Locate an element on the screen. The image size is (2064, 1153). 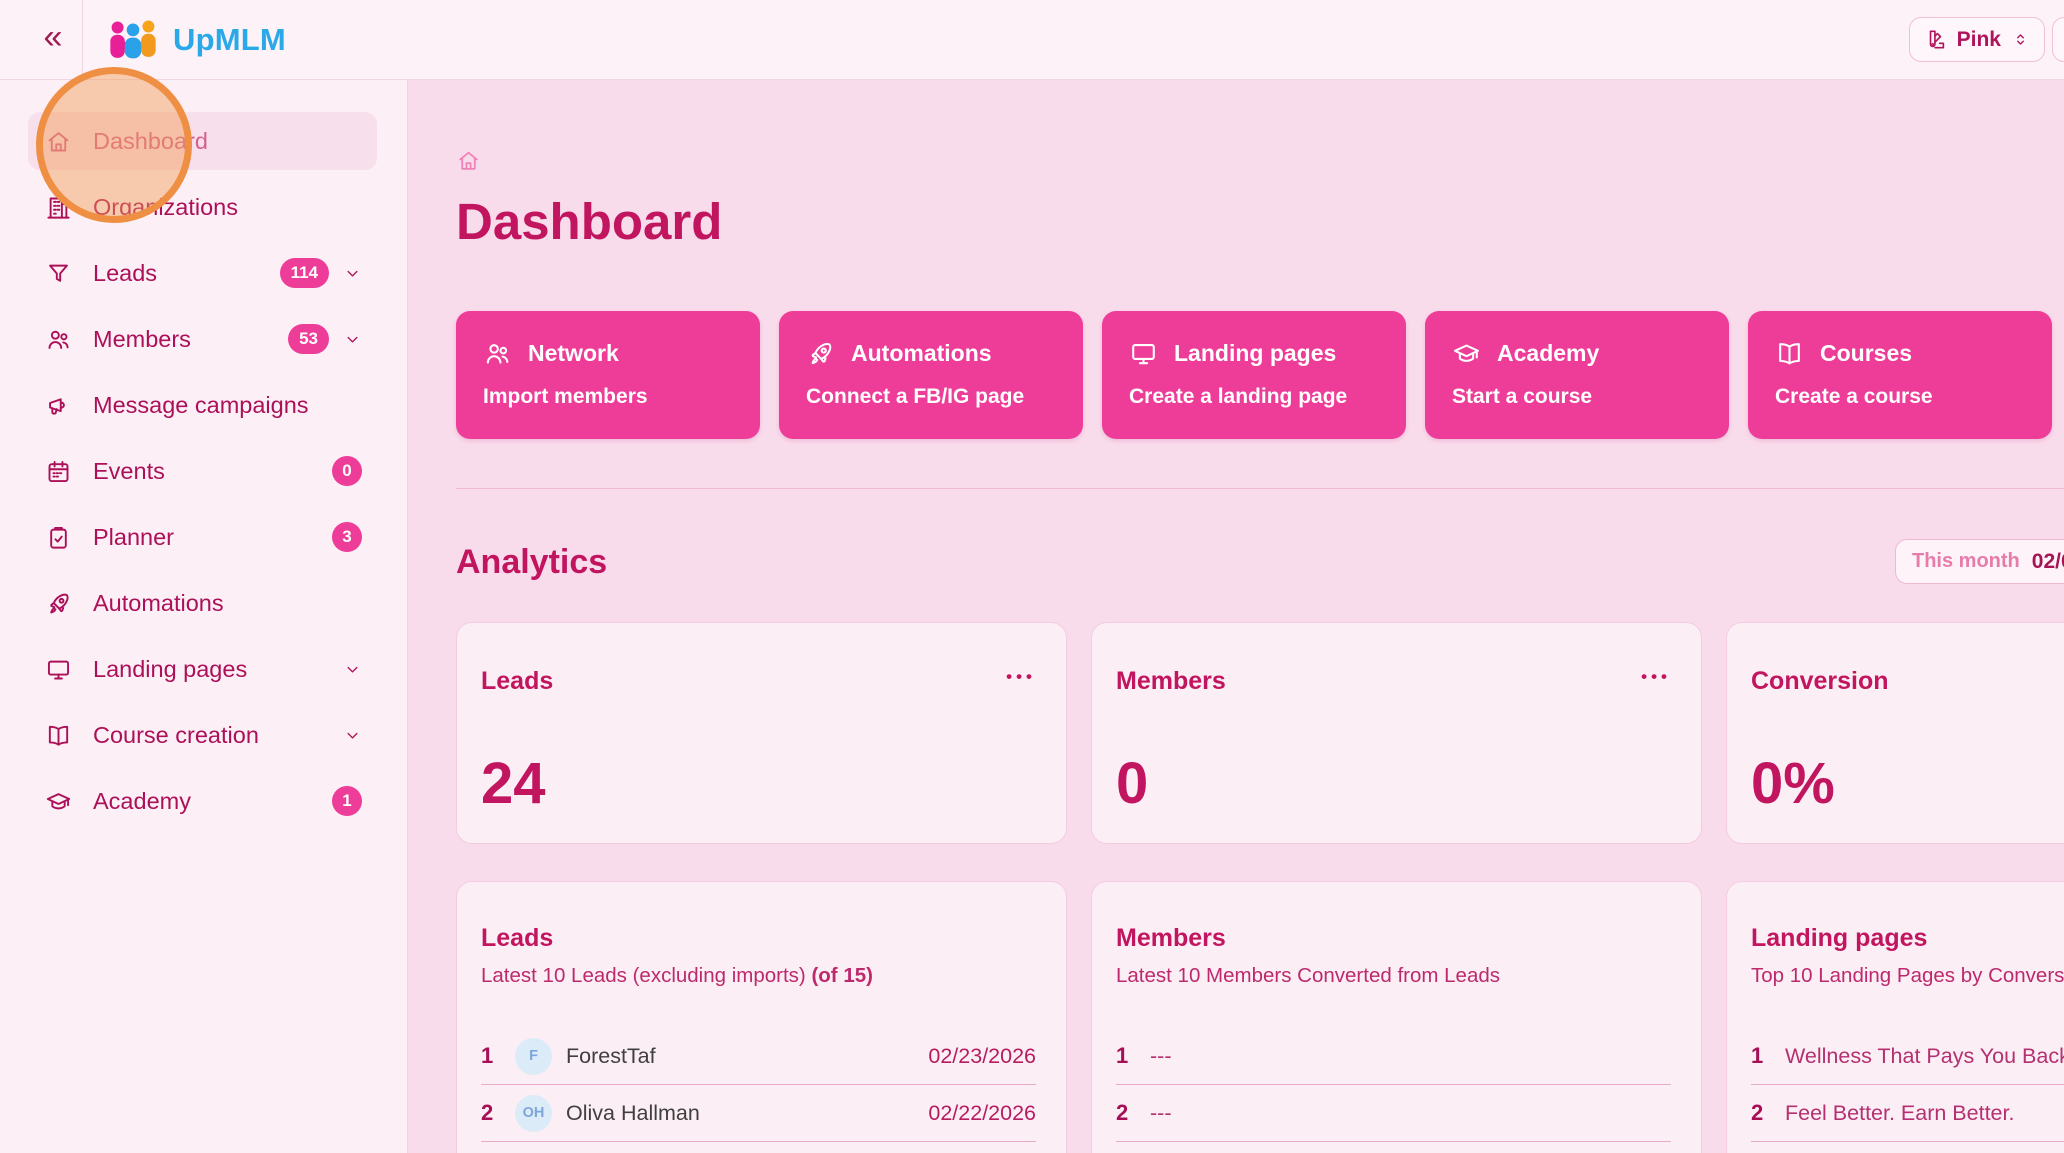
sidebar-item-label: Organizations is located at coordinates (165, 206).